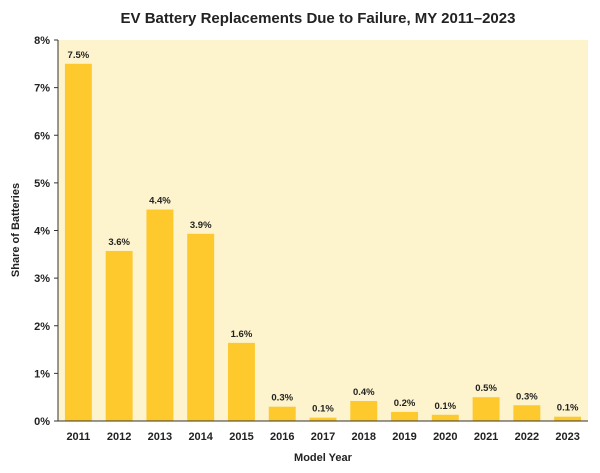  I want to click on bar-2022, so click(527, 413).